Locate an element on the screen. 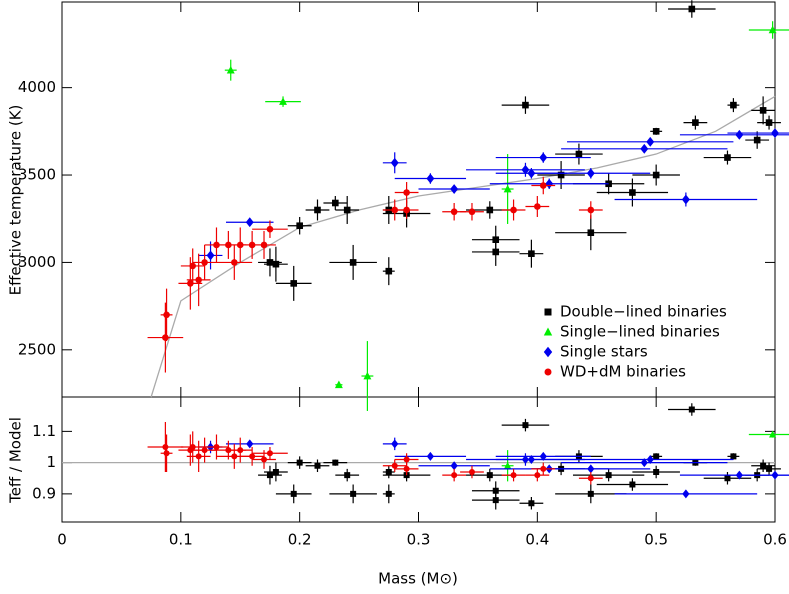  x-tick-label: 0.5 is located at coordinates (656, 540).